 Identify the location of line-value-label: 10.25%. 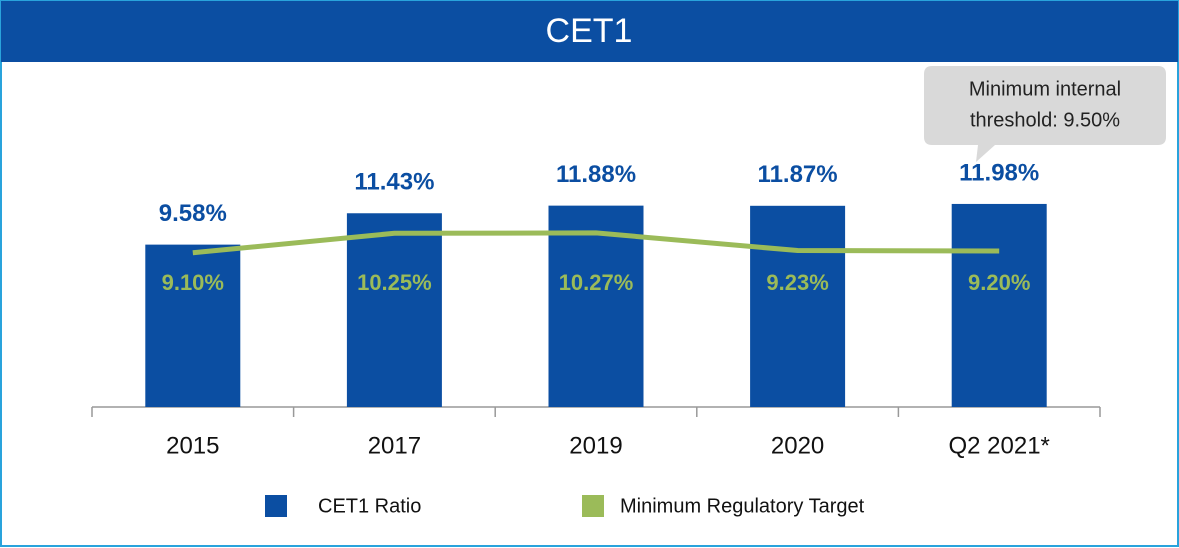
(394, 282).